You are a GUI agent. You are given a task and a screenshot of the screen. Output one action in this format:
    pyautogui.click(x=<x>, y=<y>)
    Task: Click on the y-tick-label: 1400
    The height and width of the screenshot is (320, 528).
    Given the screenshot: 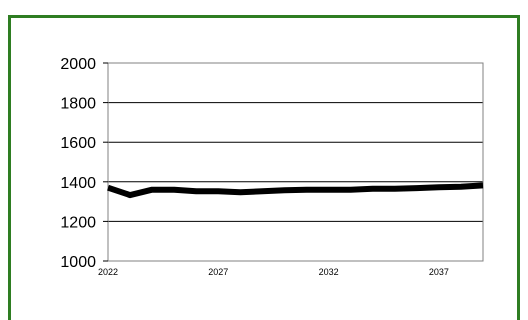 What is the action you would take?
    pyautogui.click(x=78, y=183)
    